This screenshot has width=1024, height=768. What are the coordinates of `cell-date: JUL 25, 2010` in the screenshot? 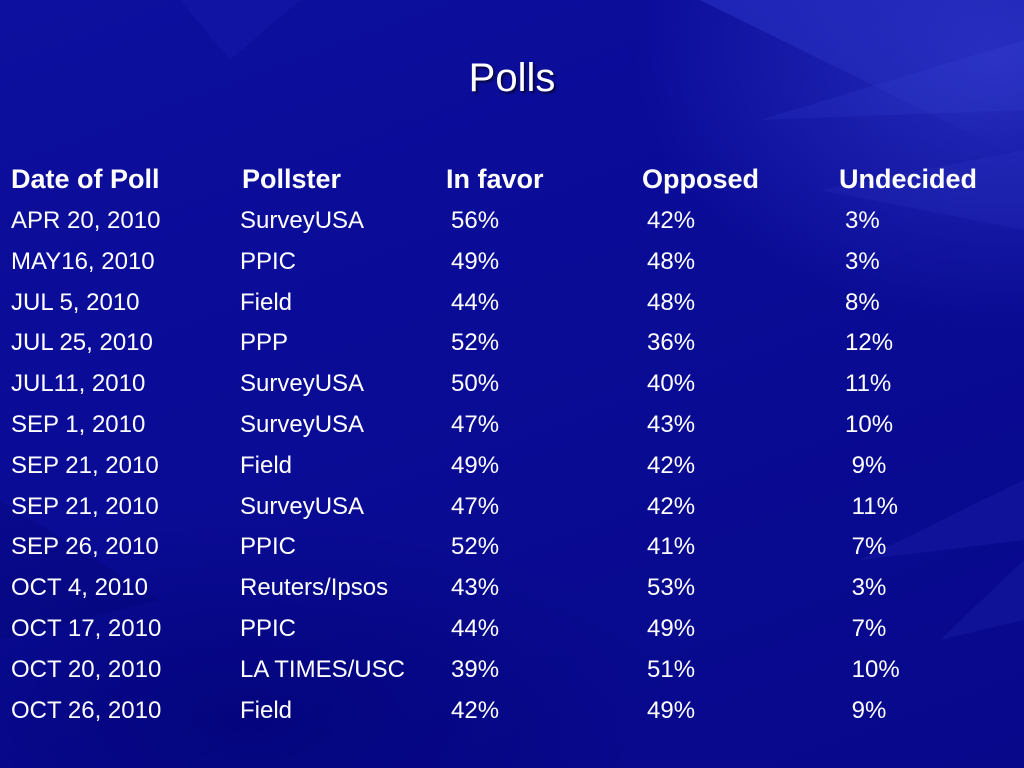 It's located at (82, 343).